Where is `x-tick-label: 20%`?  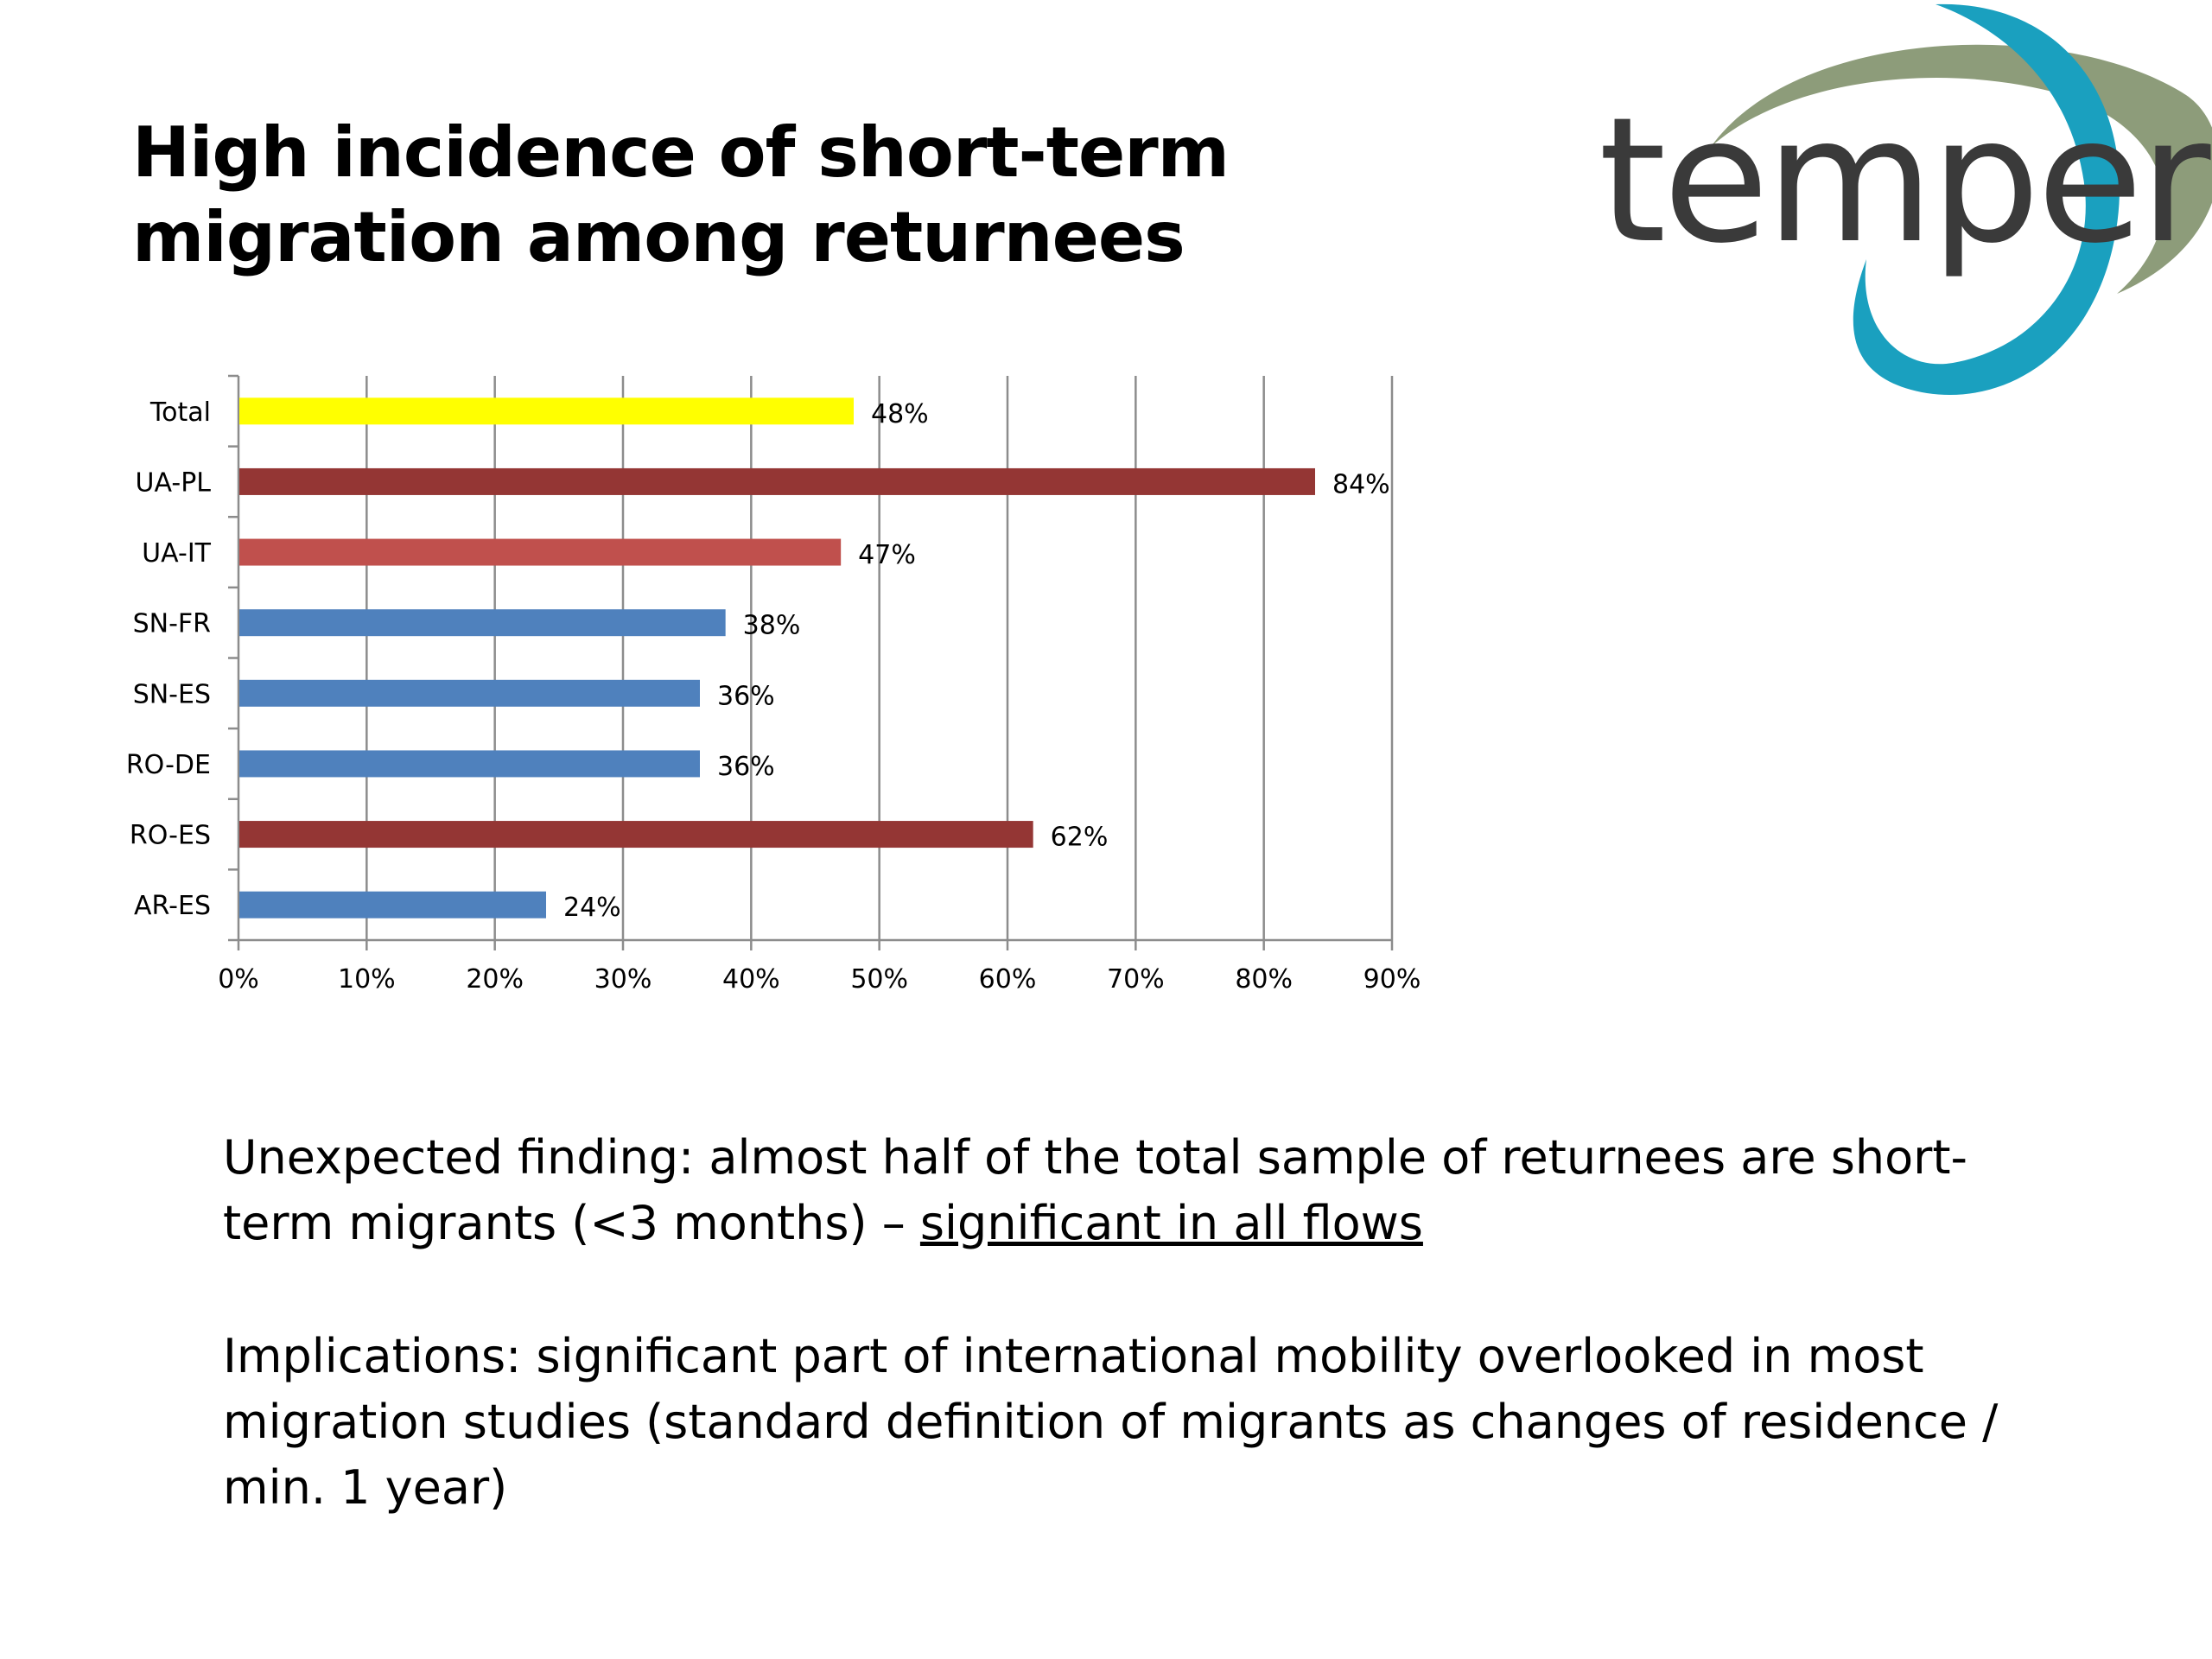 x-tick-label: 20% is located at coordinates (495, 979).